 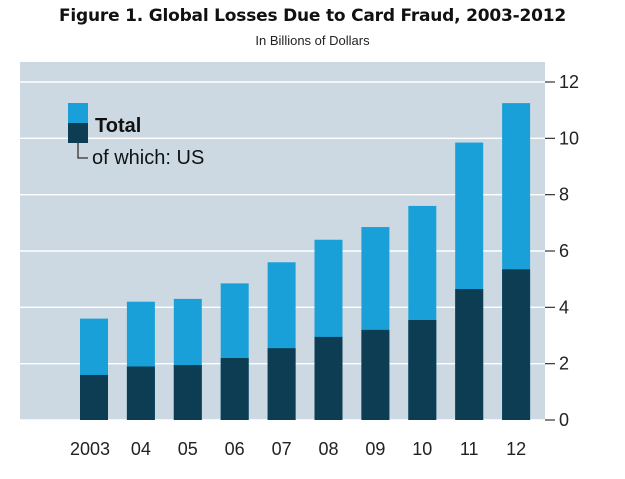 What do you see at coordinates (187, 158) in the screenshot?
I see `legend-label-us-suffix: US` at bounding box center [187, 158].